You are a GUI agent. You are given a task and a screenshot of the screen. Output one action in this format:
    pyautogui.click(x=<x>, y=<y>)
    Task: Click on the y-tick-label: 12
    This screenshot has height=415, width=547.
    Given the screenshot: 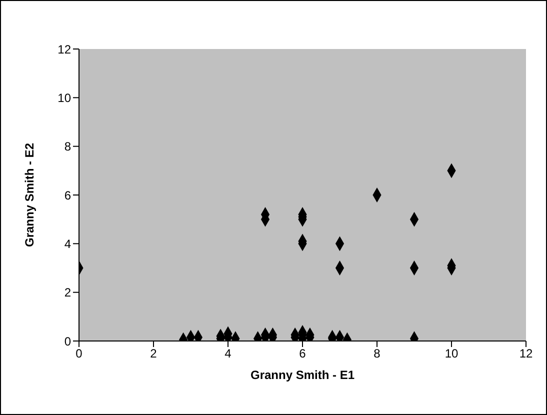 What is the action you would take?
    pyautogui.click(x=65, y=49)
    